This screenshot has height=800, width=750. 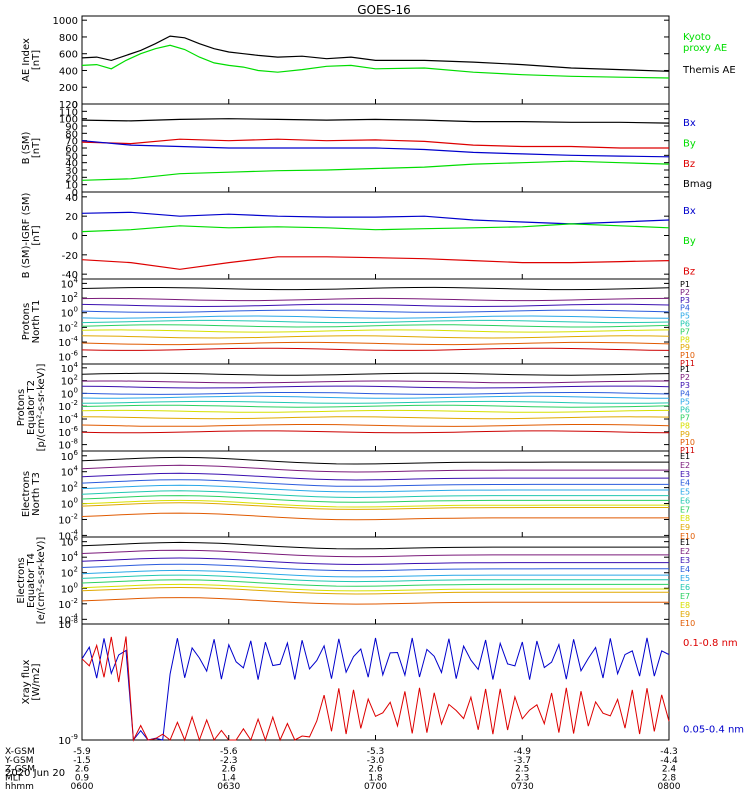 I want to click on channel-label: P2, so click(x=685, y=377).